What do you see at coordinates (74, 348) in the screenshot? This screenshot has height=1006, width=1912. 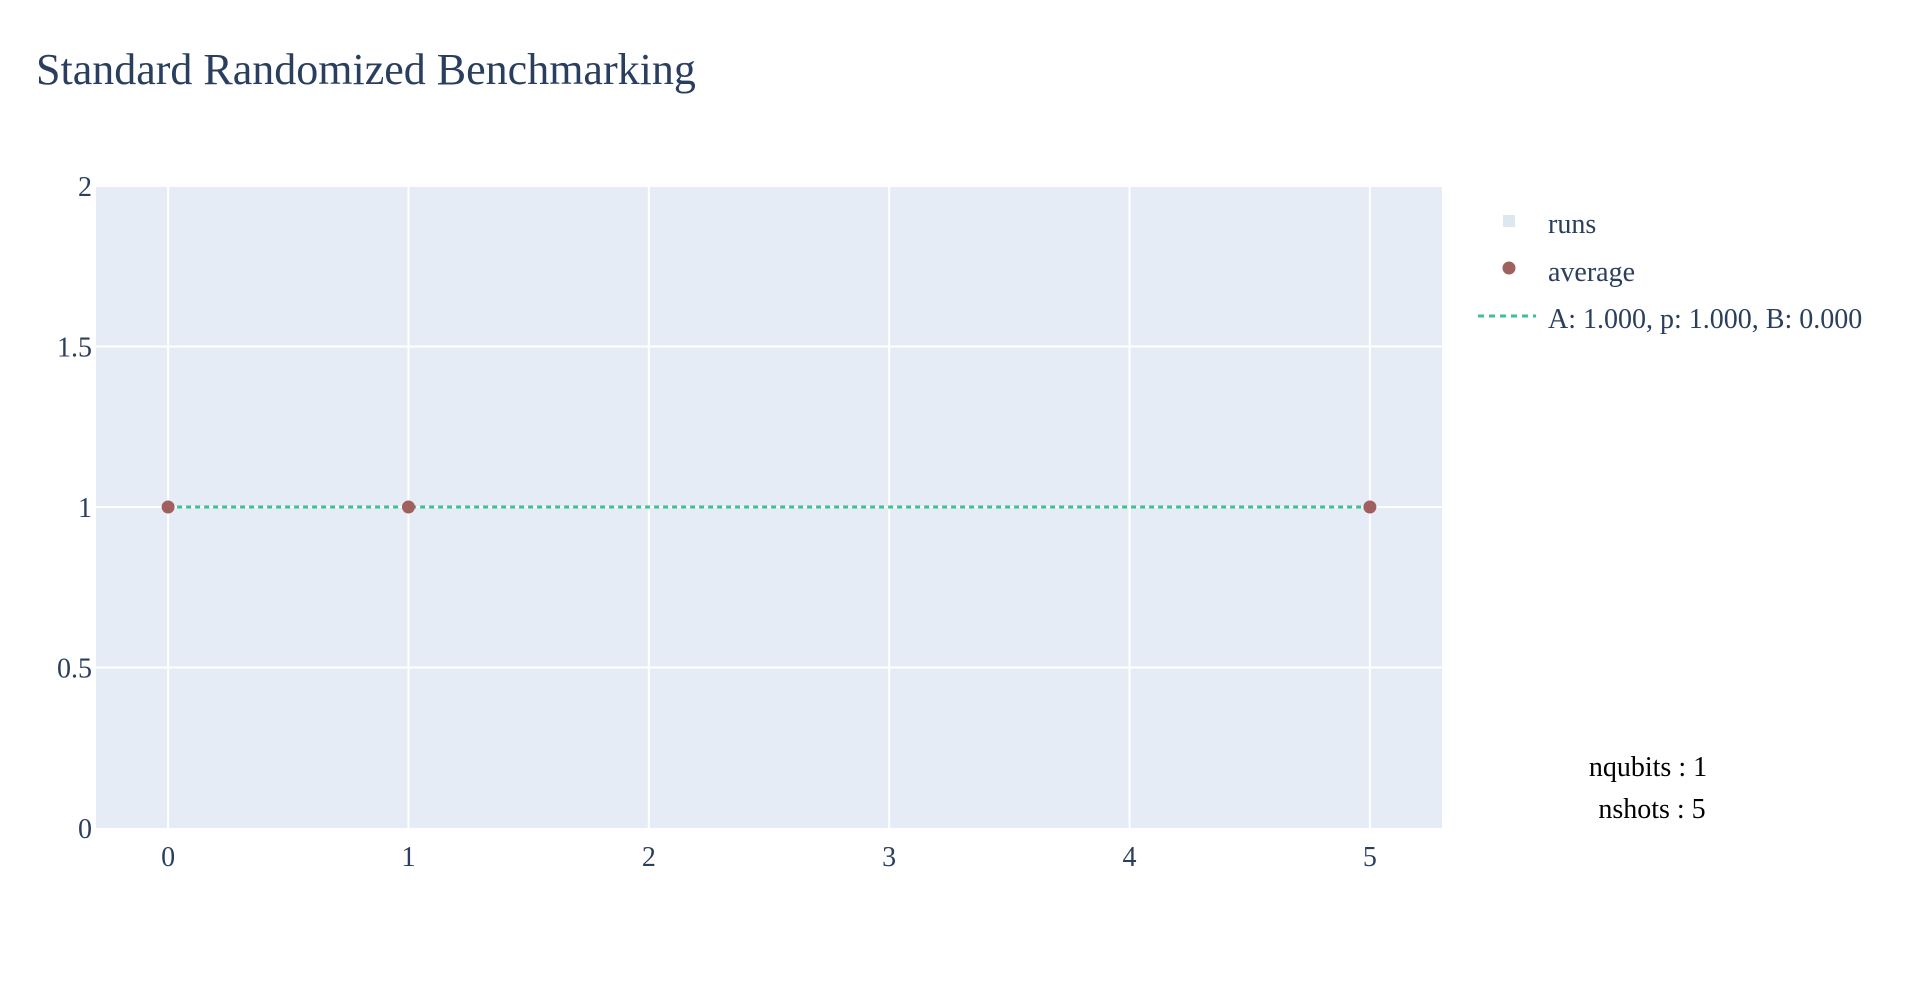 I see `y-tick-label: 1.5` at bounding box center [74, 348].